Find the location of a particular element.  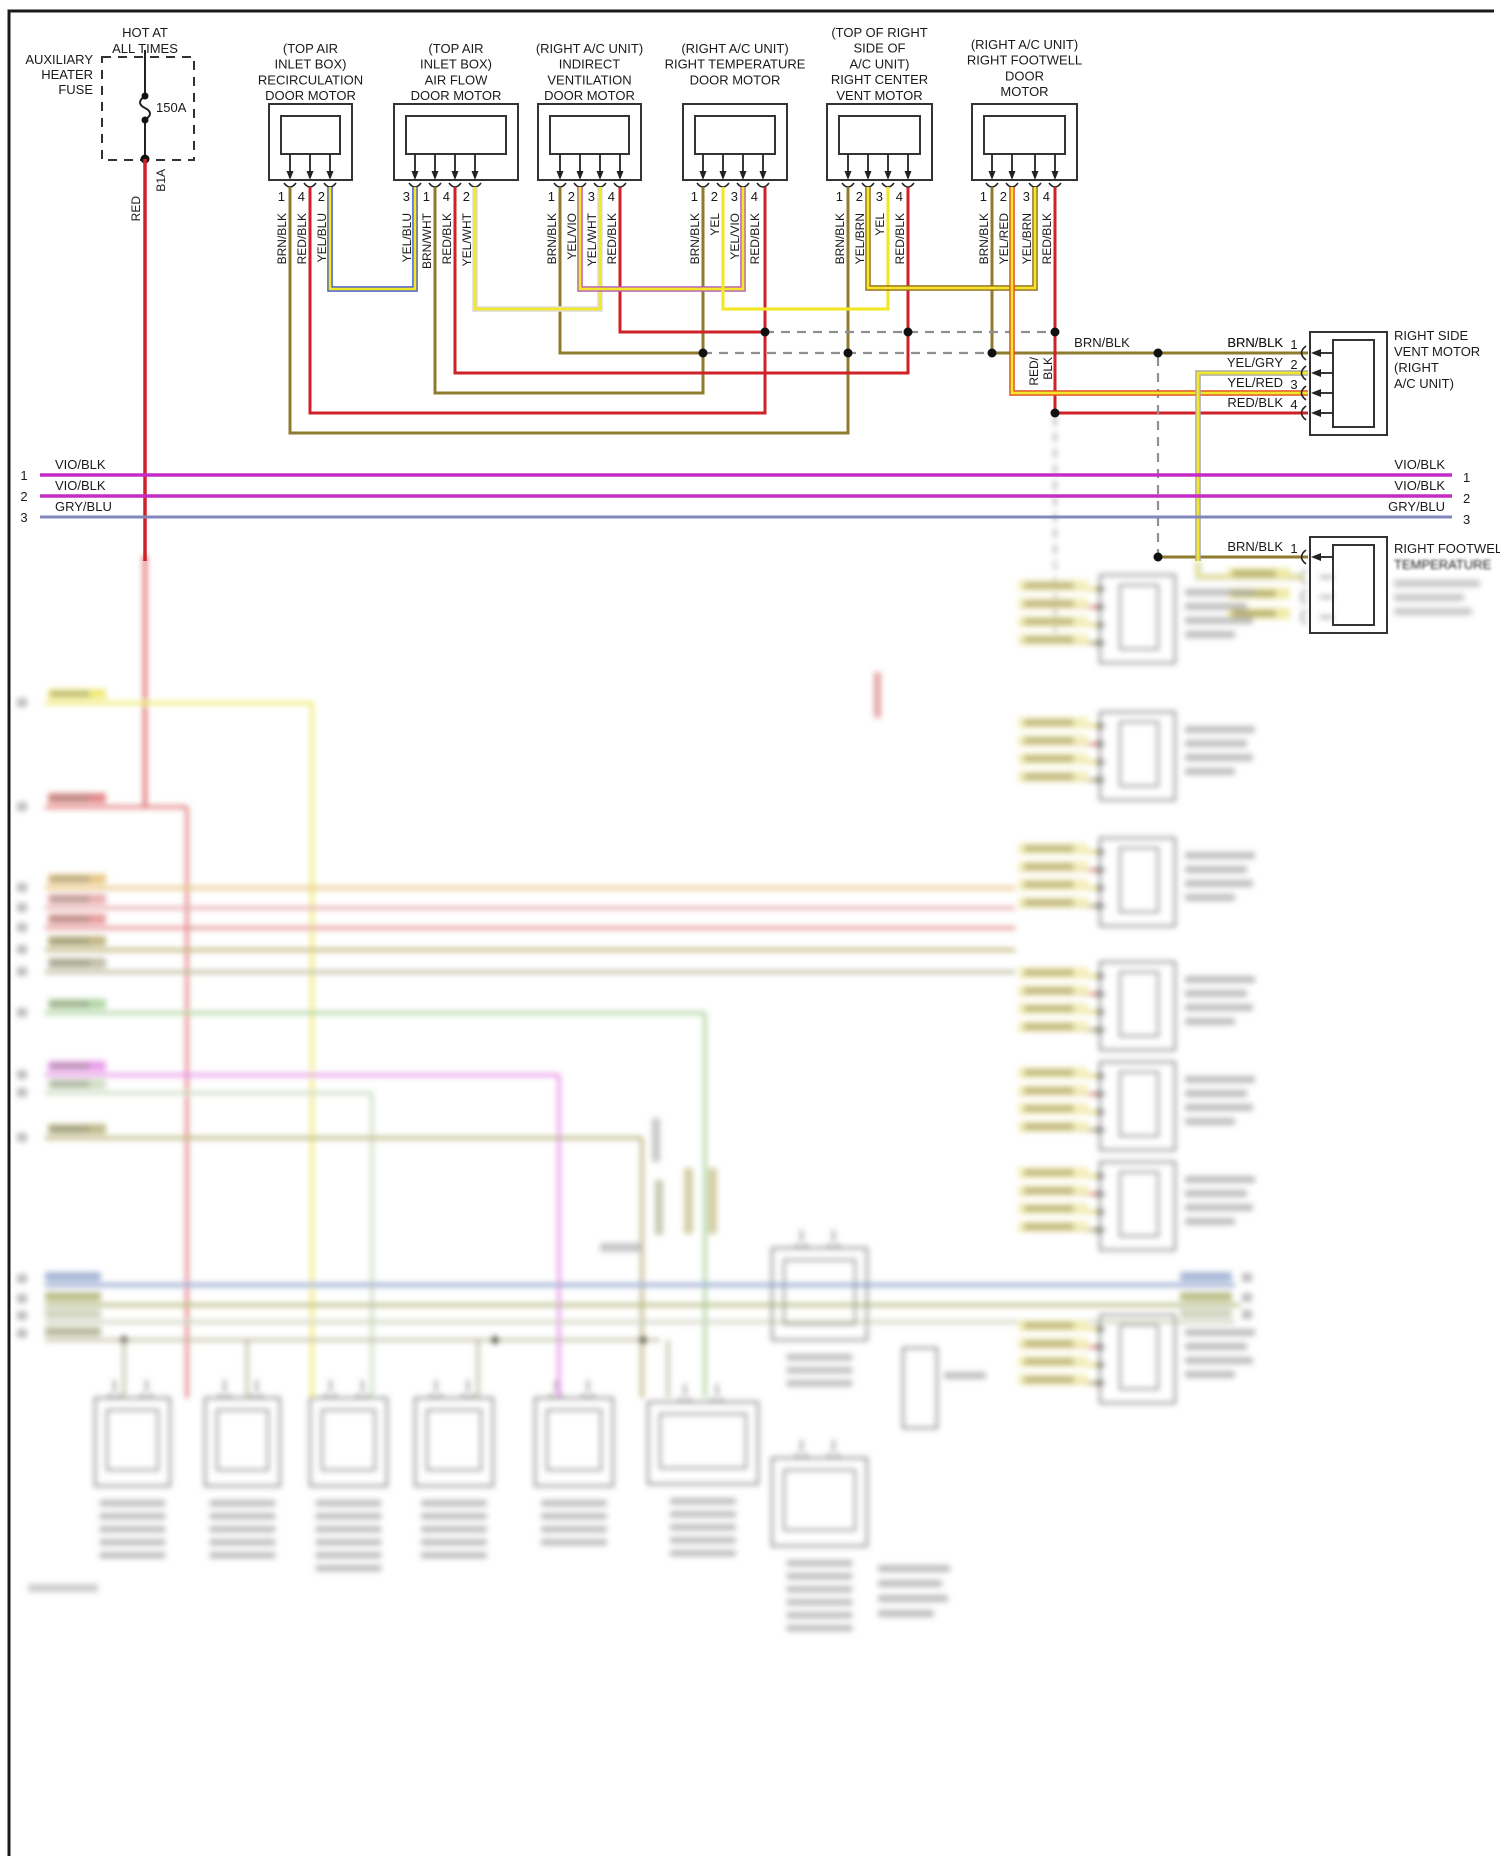

fuse-name: HEATER is located at coordinates (67, 74).